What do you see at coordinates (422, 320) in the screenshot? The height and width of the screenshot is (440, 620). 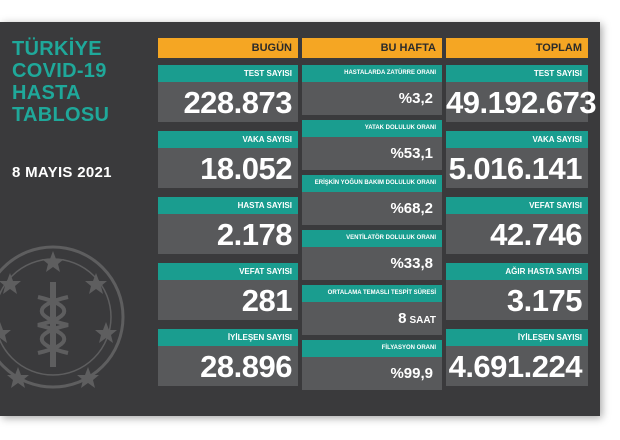 I see `week-contact-unit: SAAT` at bounding box center [422, 320].